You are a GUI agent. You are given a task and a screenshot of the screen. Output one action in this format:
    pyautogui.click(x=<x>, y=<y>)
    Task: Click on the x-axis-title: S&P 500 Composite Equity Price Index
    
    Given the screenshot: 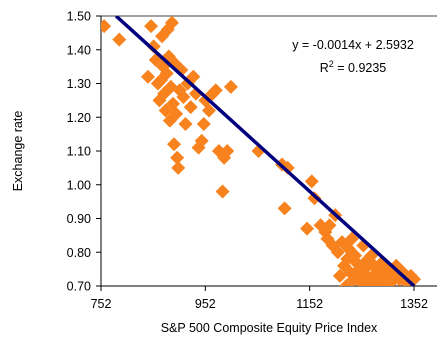 What is the action you would take?
    pyautogui.click(x=269, y=328)
    